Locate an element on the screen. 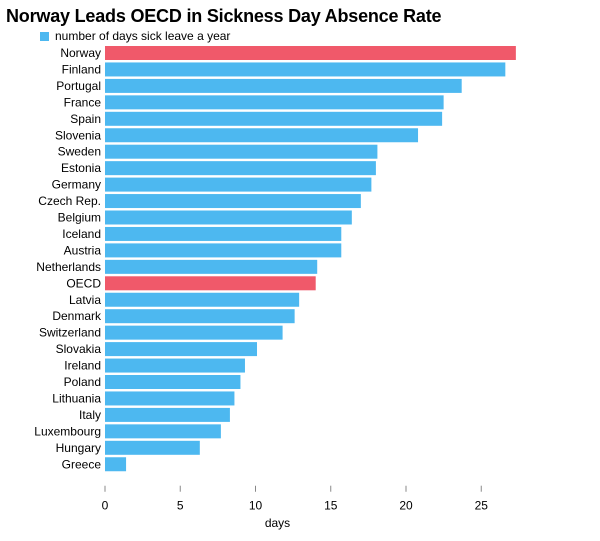 The image size is (600, 541). category-label: Germany is located at coordinates (76, 185).